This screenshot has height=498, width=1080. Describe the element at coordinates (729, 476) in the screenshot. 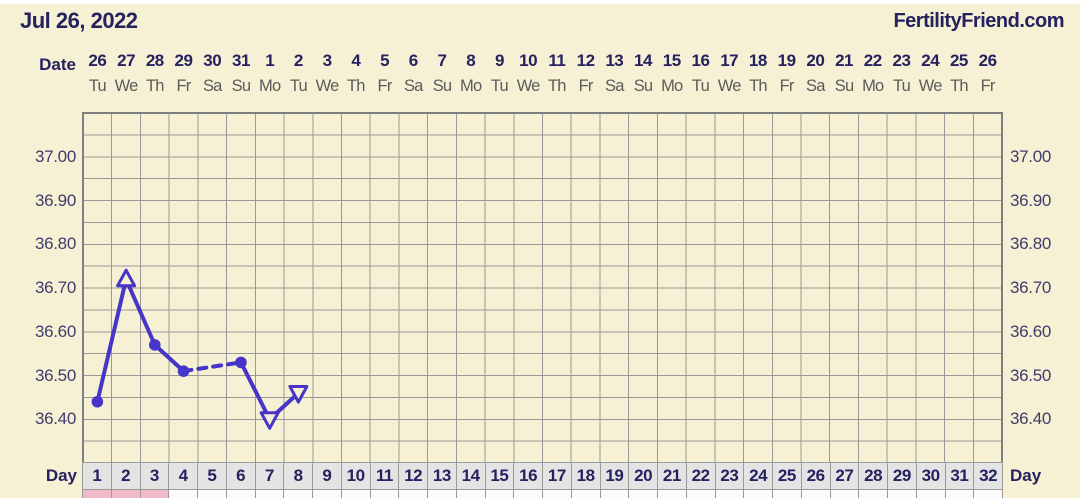

I see `day-cell-23: 23` at that location.